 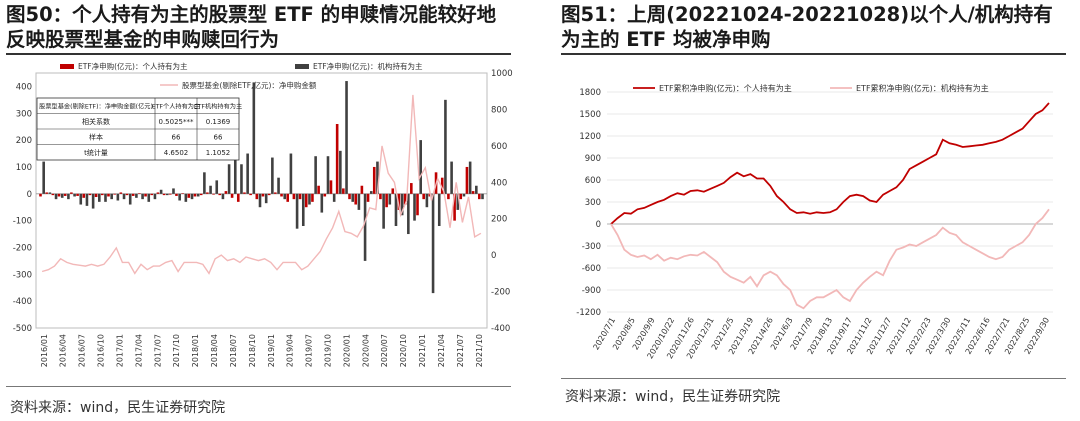 What do you see at coordinates (218, 122) in the screenshot?
I see `table-cell: 0.1369` at bounding box center [218, 122].